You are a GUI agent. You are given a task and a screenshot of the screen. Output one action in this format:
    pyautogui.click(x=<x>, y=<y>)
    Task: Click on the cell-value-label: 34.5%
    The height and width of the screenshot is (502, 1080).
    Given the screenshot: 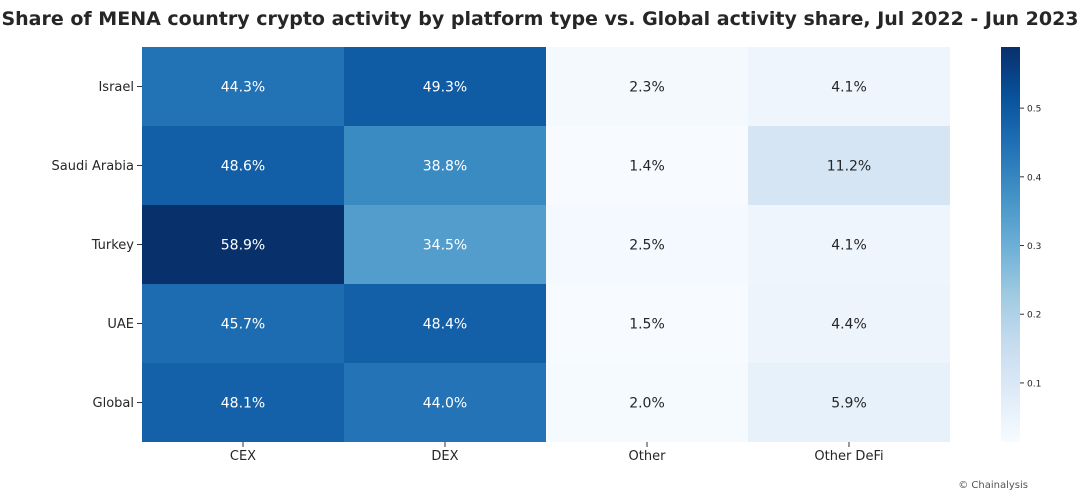 What is the action you would take?
    pyautogui.click(x=445, y=246)
    